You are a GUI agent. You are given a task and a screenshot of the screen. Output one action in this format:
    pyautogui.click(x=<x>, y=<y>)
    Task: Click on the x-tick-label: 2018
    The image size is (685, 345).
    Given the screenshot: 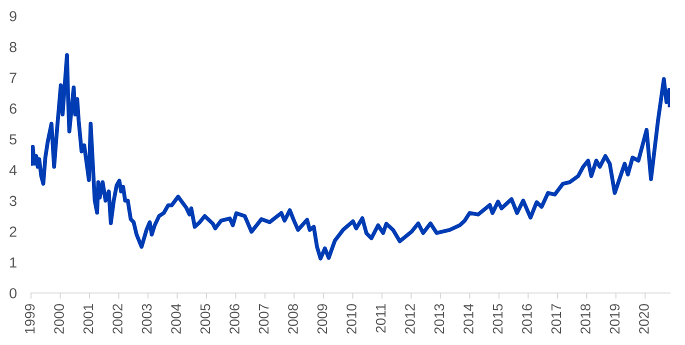 What is the action you would take?
    pyautogui.click(x=585, y=319)
    